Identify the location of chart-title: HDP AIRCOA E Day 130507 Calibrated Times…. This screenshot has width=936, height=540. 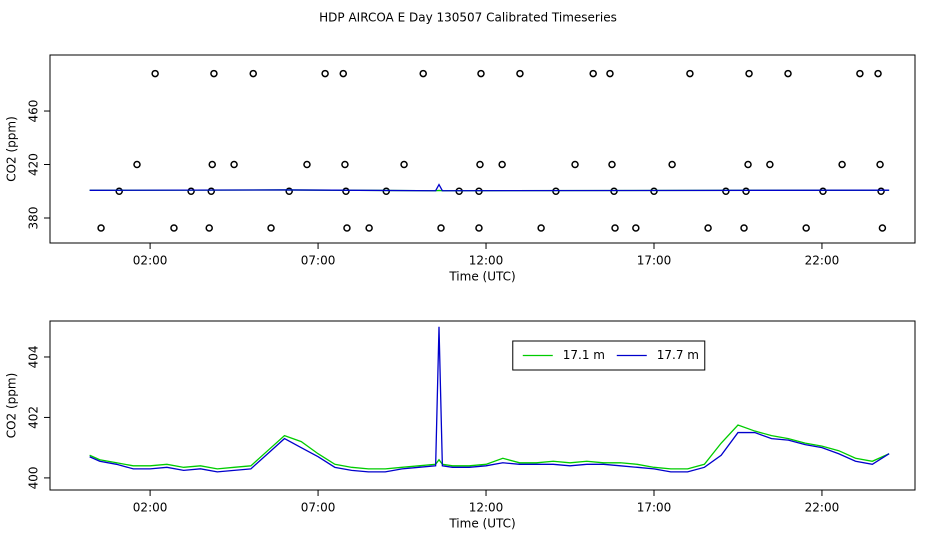
(468, 18).